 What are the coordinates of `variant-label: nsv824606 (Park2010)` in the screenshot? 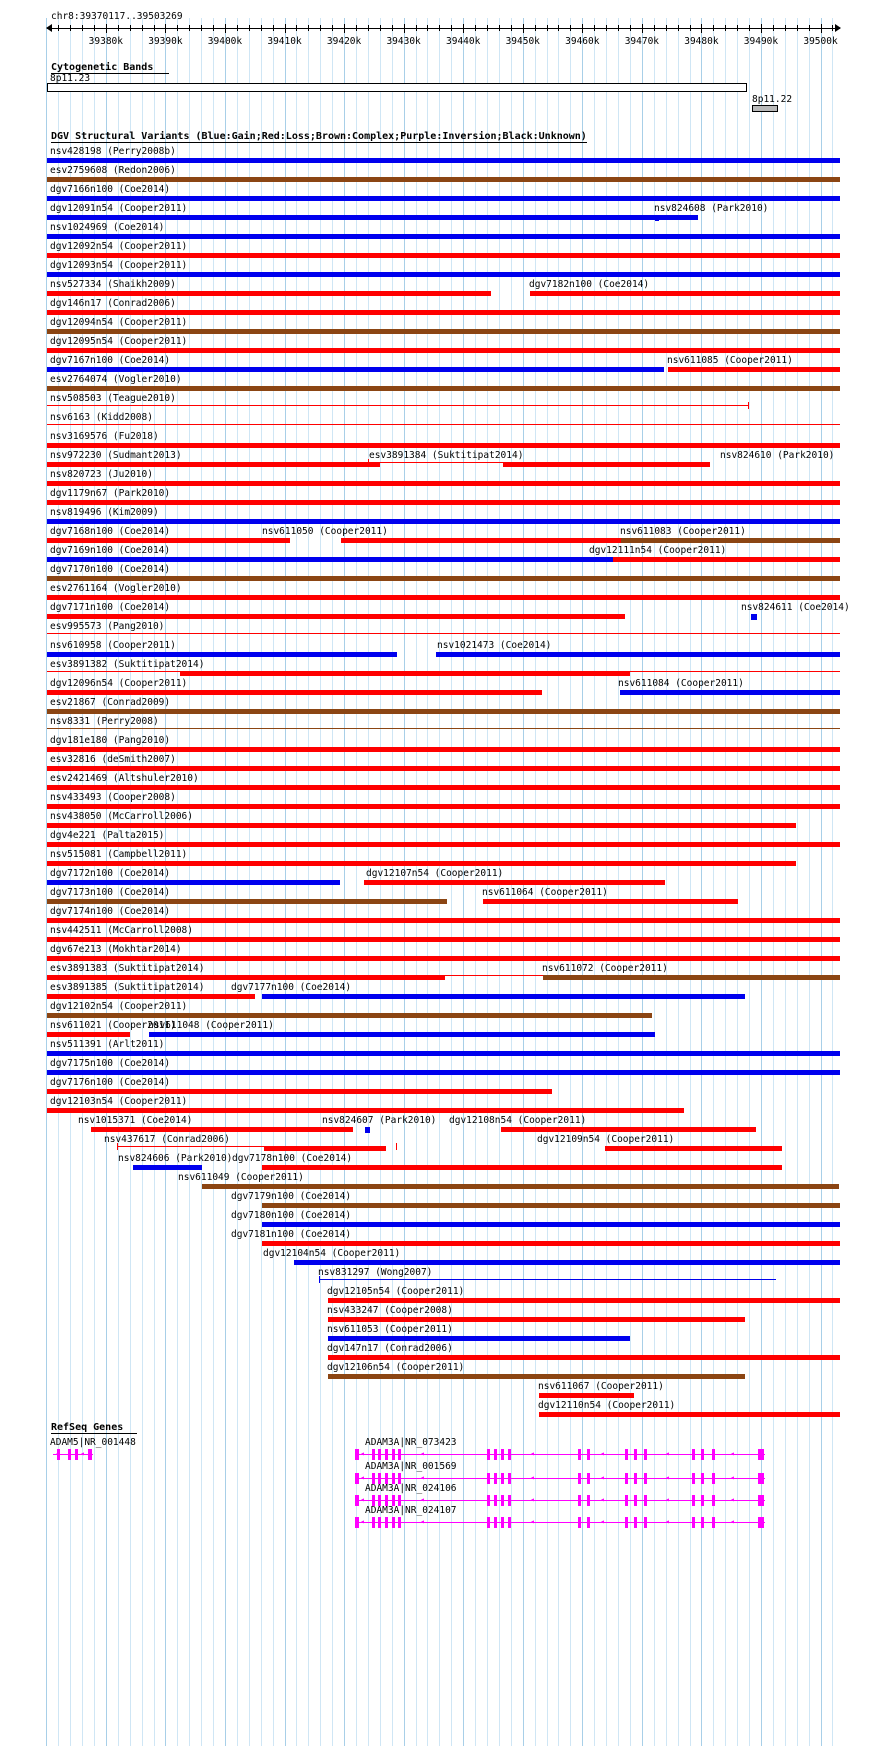 It's located at (175, 1158).